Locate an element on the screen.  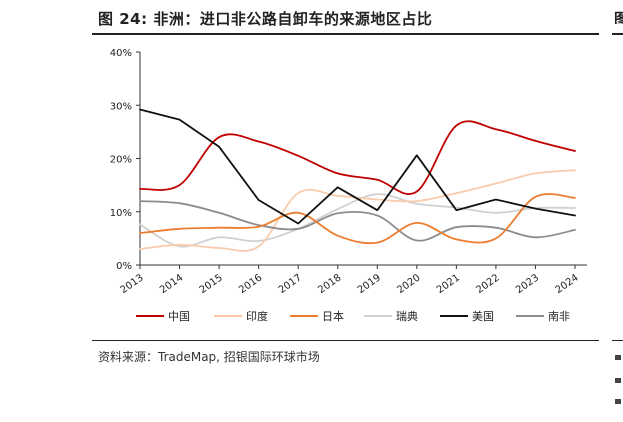
chart-title: 图 24: 非洲：进口非公路自卸车的来源地区占比 is located at coordinates (265, 19).